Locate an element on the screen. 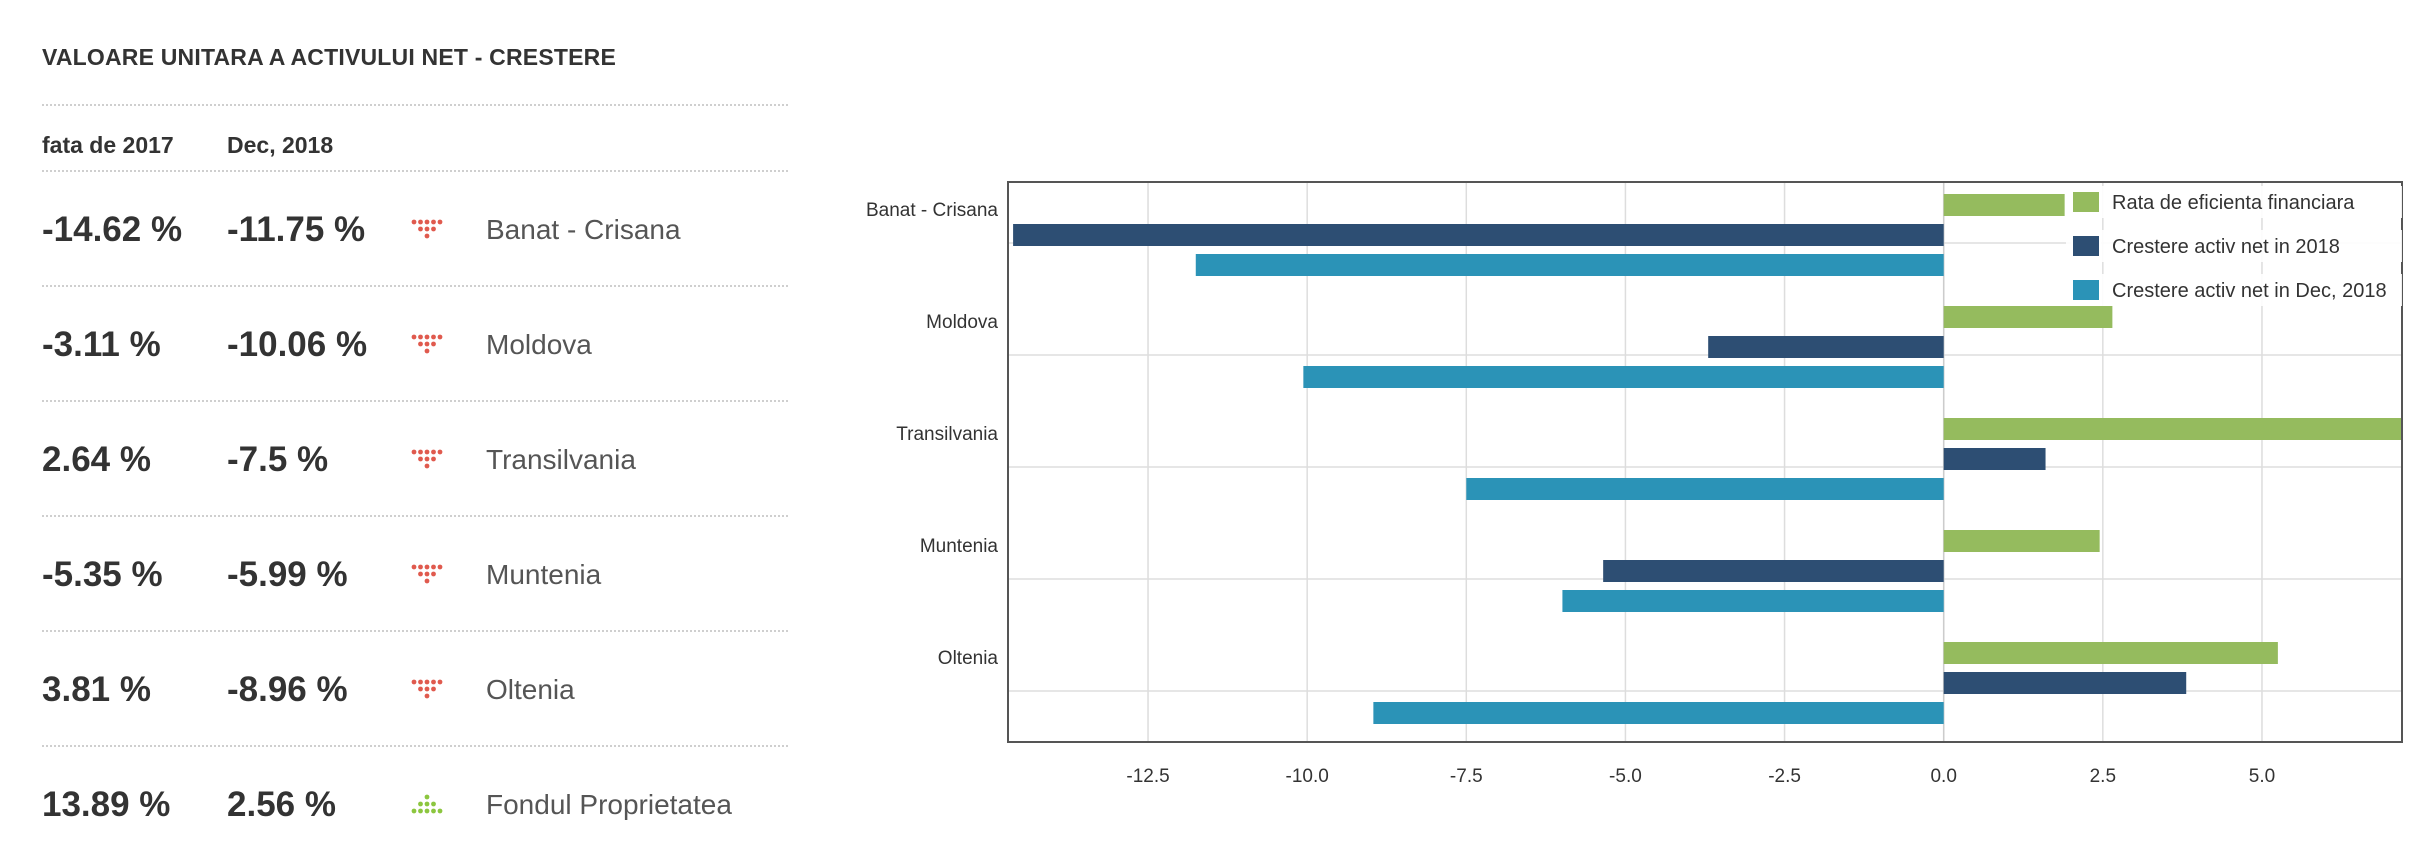 This screenshot has width=2422, height=862. value-vs-2017: 2.64 % is located at coordinates (96, 459).